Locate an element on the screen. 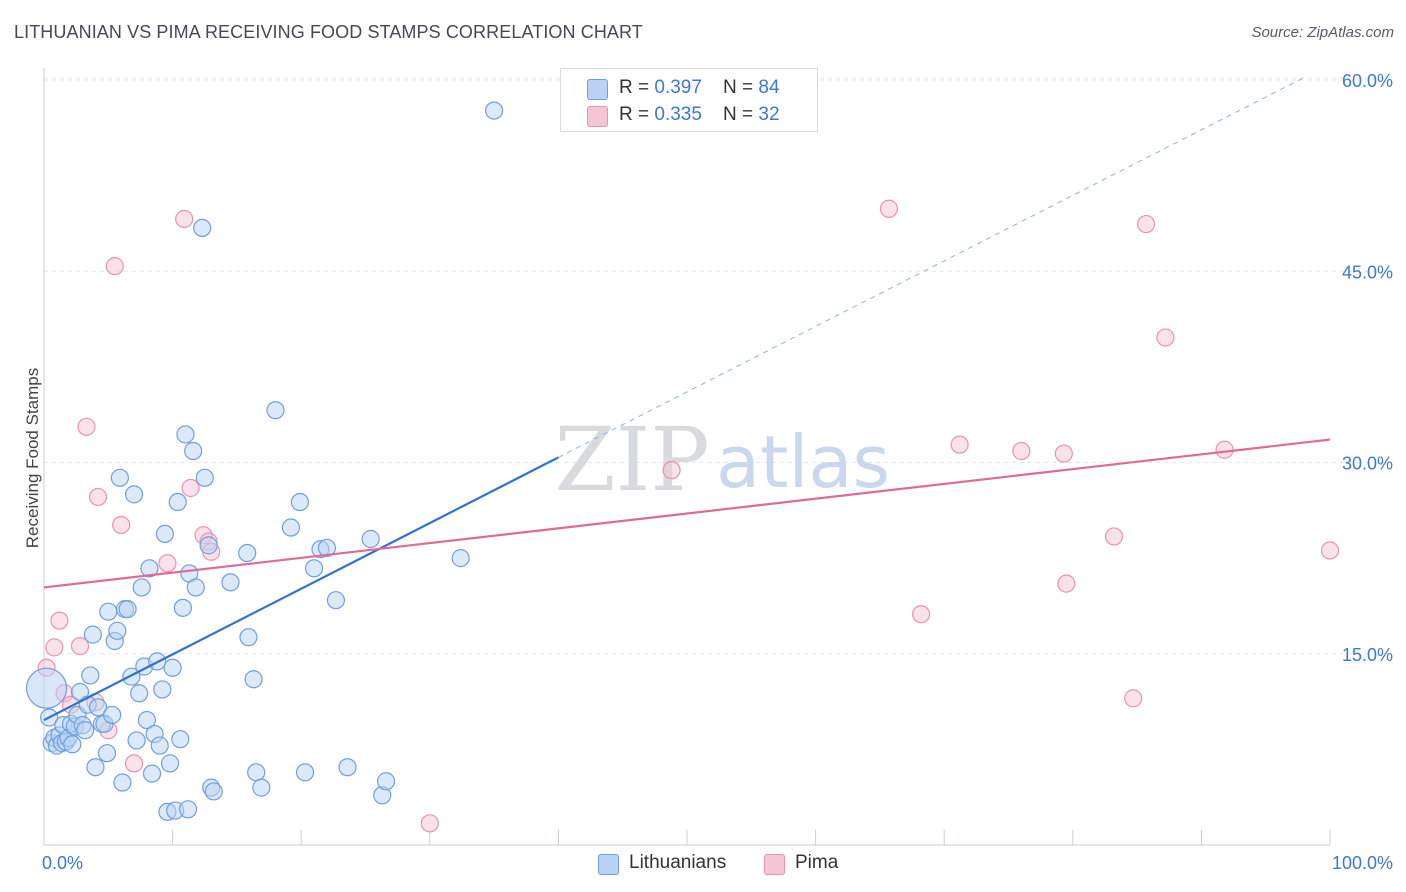  legend-n-value: 32 is located at coordinates (769, 114).